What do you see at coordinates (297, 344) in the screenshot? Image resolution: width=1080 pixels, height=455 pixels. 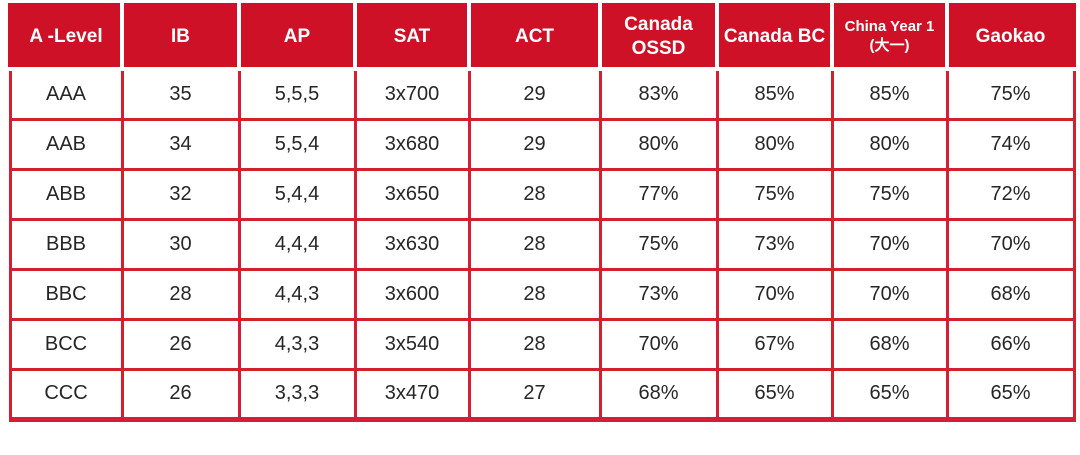 I see `table-cell-ap: 4,3,3` at bounding box center [297, 344].